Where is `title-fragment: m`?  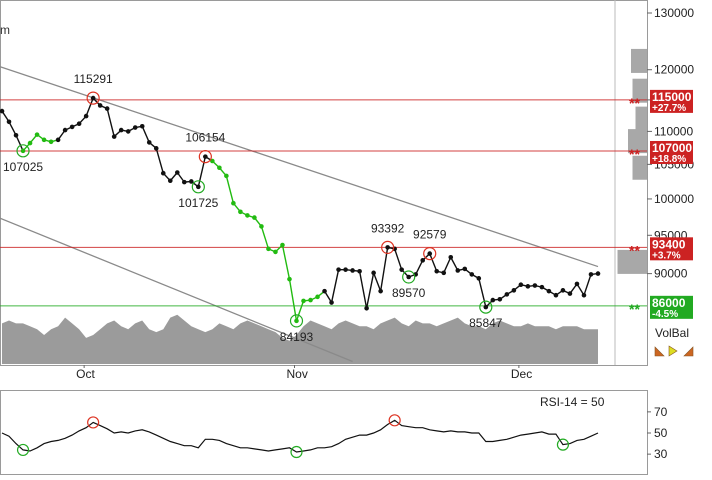
title-fragment: m is located at coordinates (5, 30).